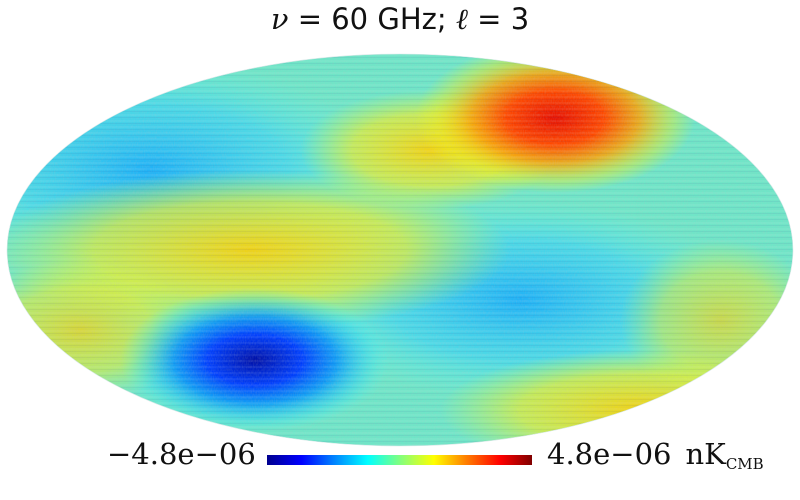  Describe the element at coordinates (457, 19) in the screenshot. I see `title-ell-symbol: ℓ` at that location.